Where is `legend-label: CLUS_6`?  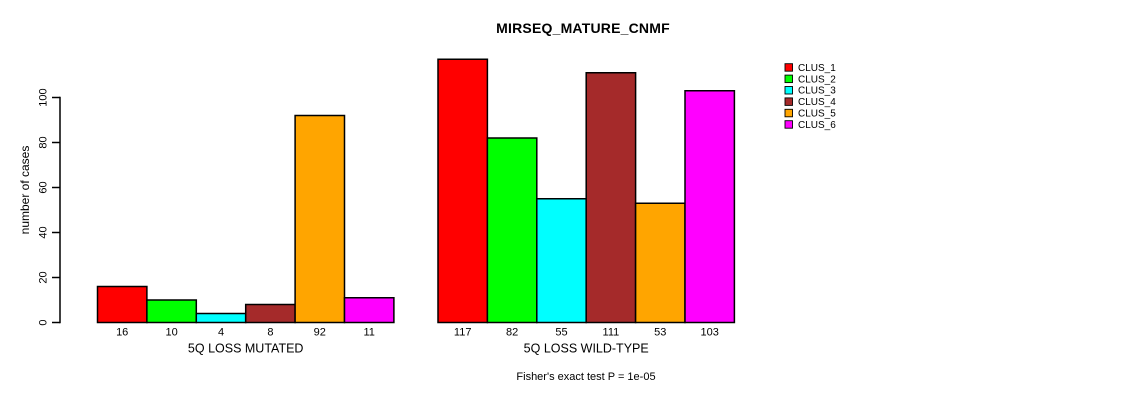 legend-label: CLUS_6 is located at coordinates (817, 125).